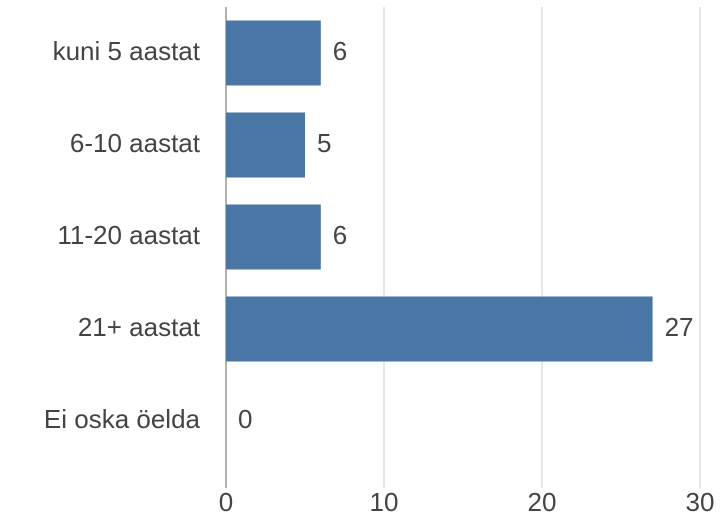 The image size is (722, 525). What do you see at coordinates (135, 143) in the screenshot?
I see `y-tick-label: 6-10 aastat` at bounding box center [135, 143].